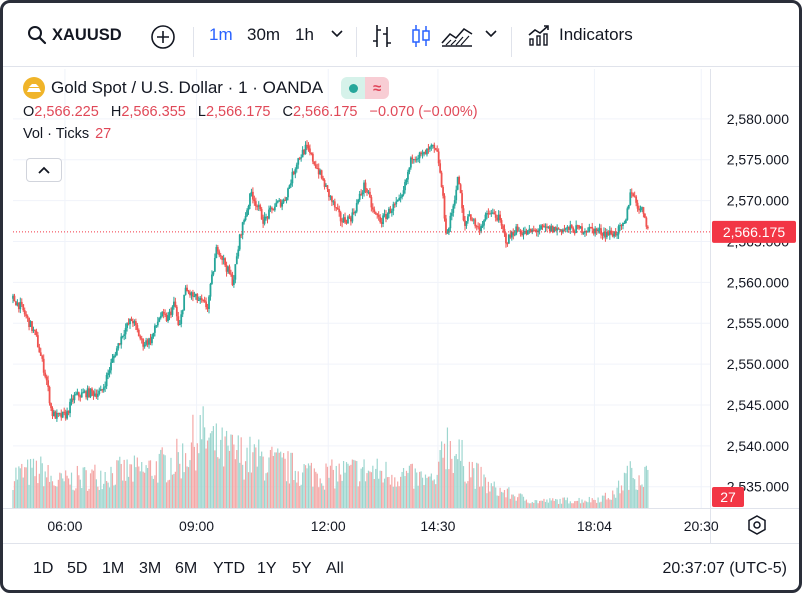 This screenshot has width=802, height=593. I want to click on chart-settings-icon, so click(757, 525).